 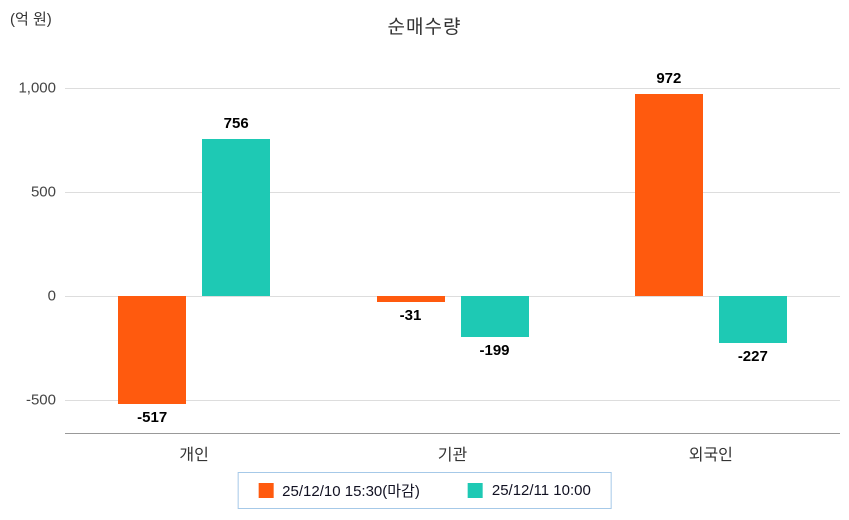 I want to click on legend-label-series2: 25/12/11 10:00, so click(x=541, y=490).